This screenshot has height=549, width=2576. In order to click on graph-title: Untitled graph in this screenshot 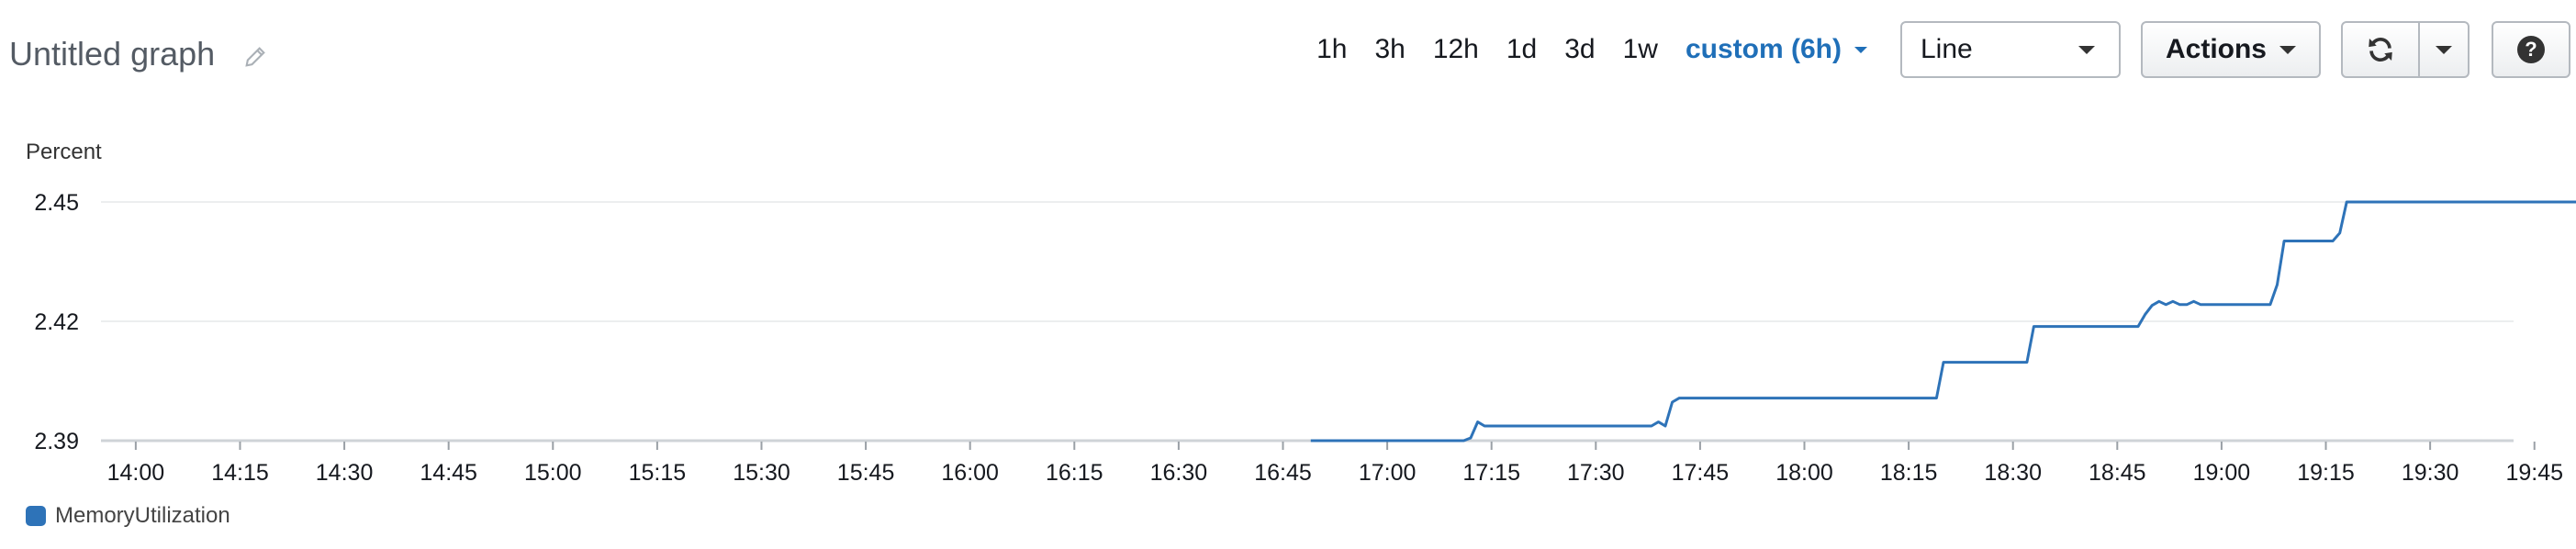, I will do `click(112, 54)`.